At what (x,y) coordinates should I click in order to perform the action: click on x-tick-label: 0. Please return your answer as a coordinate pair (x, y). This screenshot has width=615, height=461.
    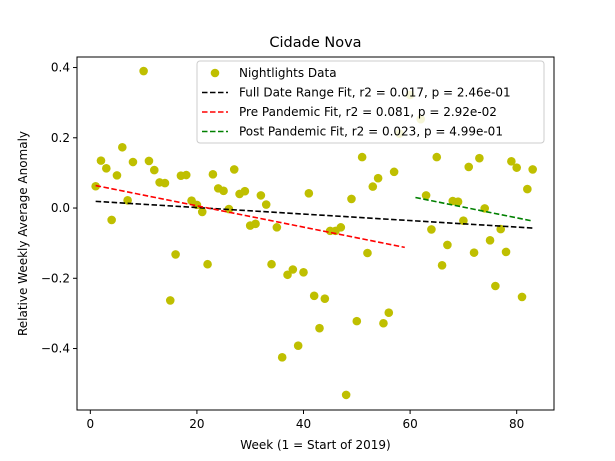
    Looking at the image, I should click on (91, 424).